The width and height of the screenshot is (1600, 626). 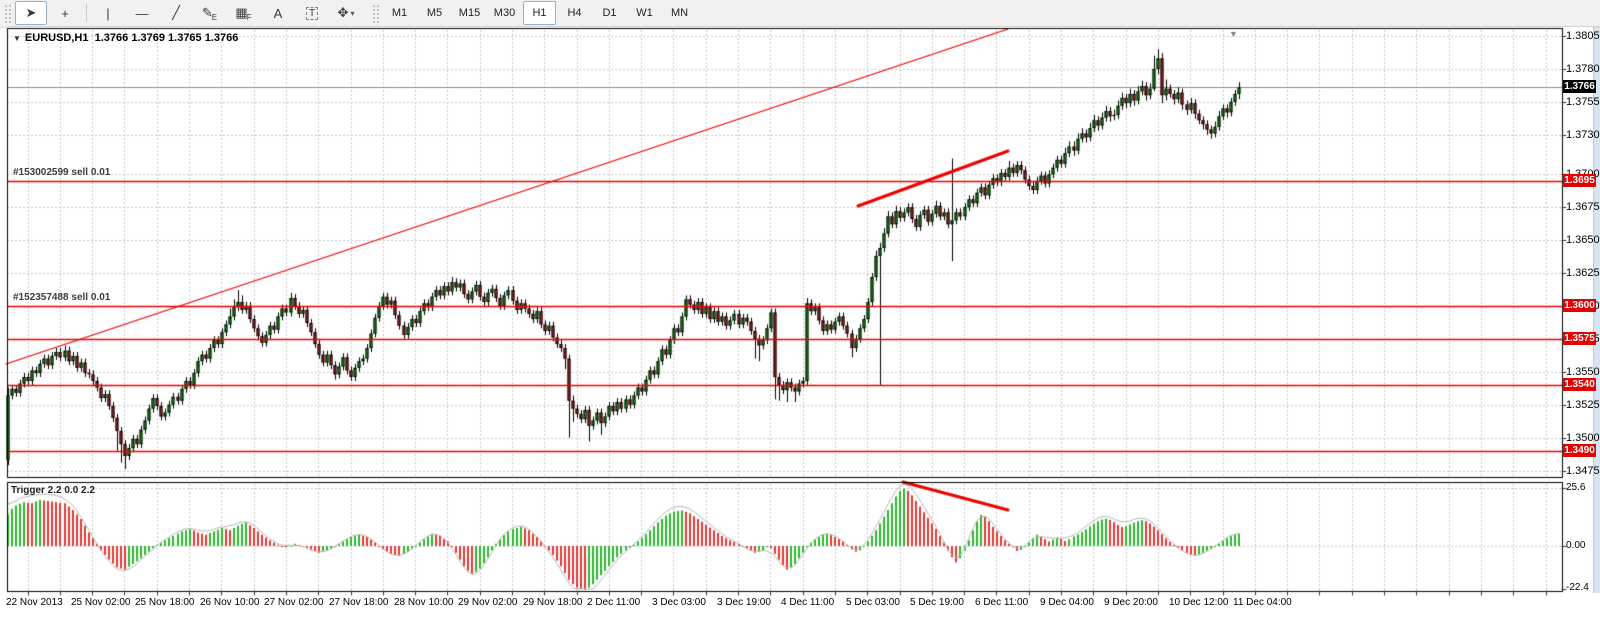 I want to click on price-axis-label: 1.3525, so click(x=1583, y=405).